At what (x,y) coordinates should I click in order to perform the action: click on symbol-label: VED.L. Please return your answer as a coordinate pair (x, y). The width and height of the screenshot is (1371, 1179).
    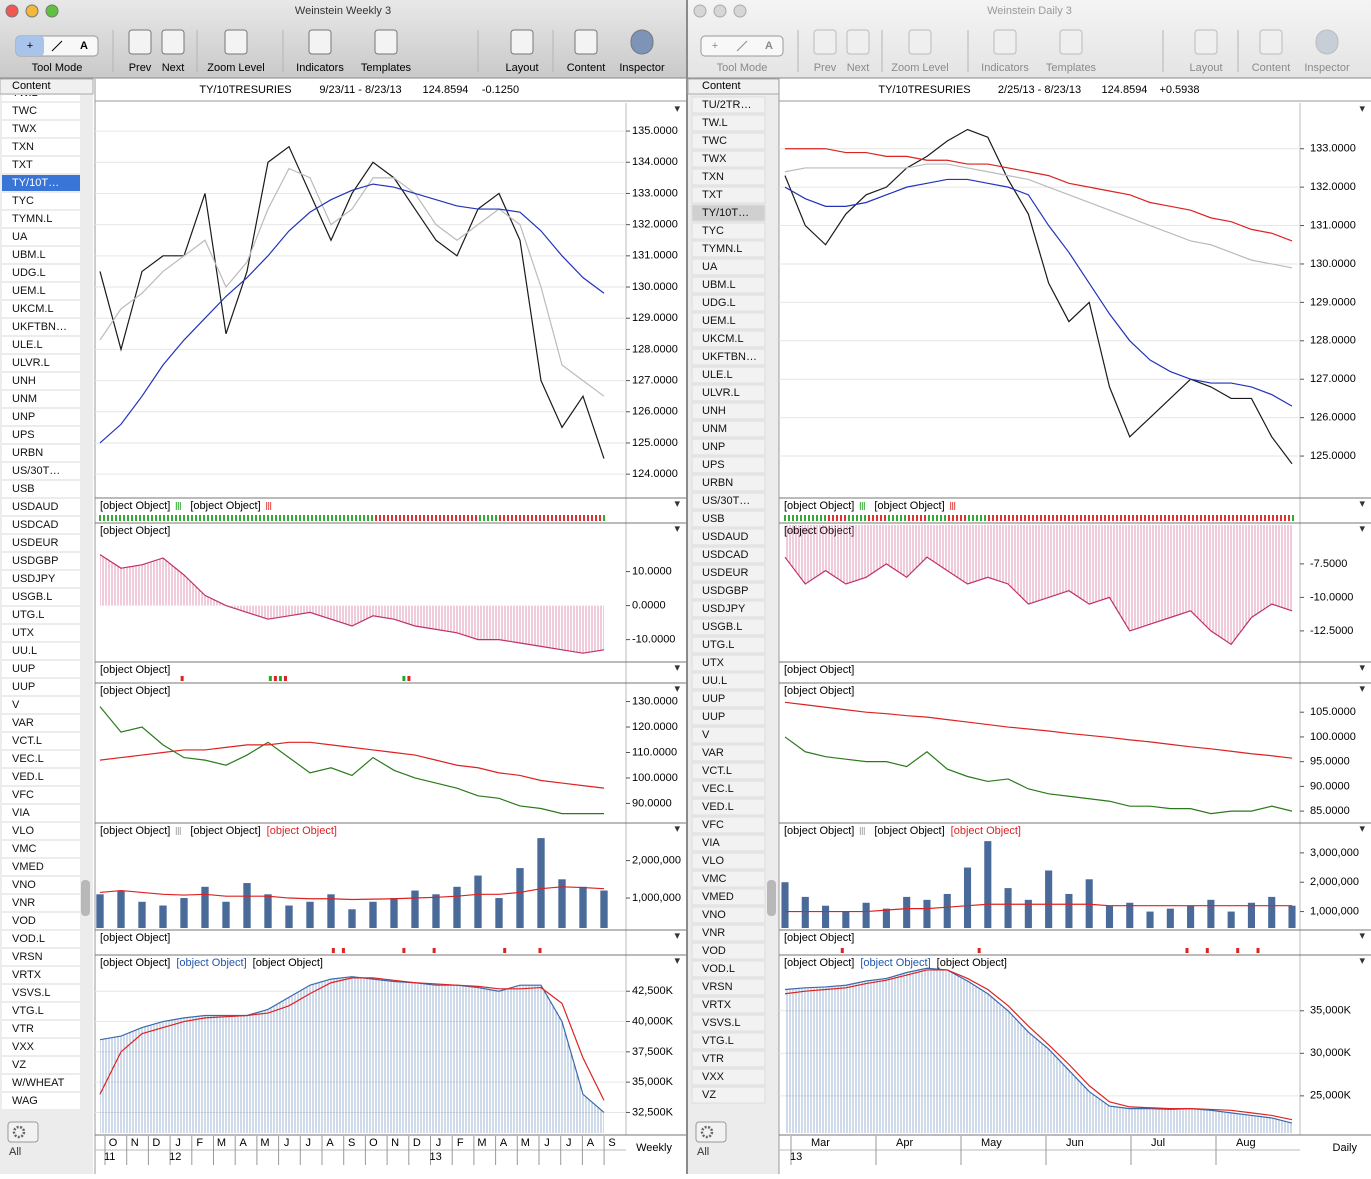
    Looking at the image, I should click on (718, 807).